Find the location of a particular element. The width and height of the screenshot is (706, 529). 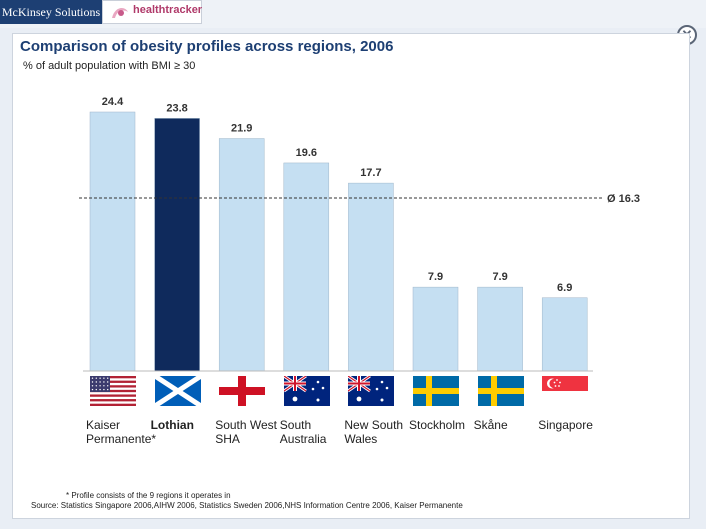

region-label: South West SHA is located at coordinates (246, 432).